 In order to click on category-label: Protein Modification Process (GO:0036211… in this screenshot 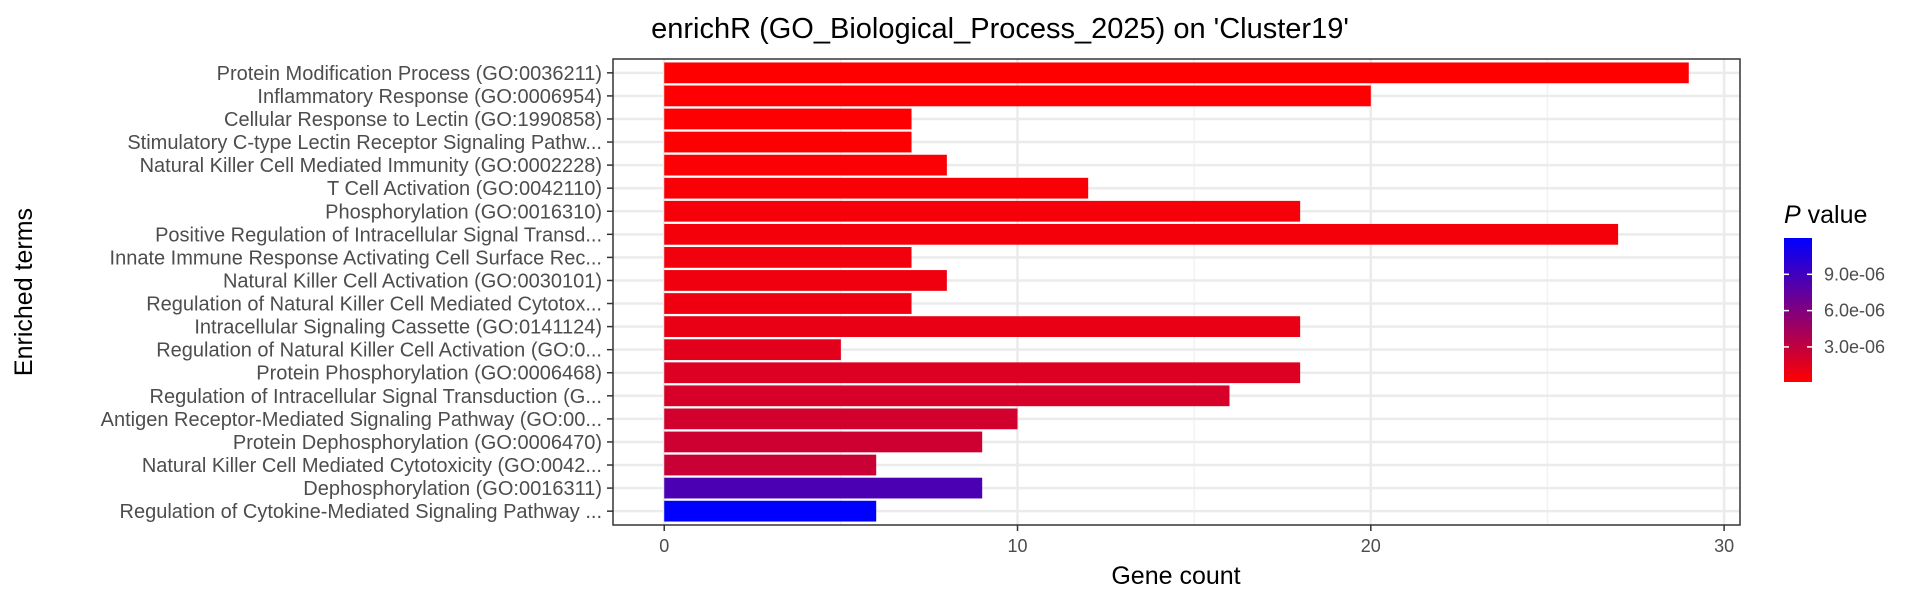, I will do `click(409, 74)`.